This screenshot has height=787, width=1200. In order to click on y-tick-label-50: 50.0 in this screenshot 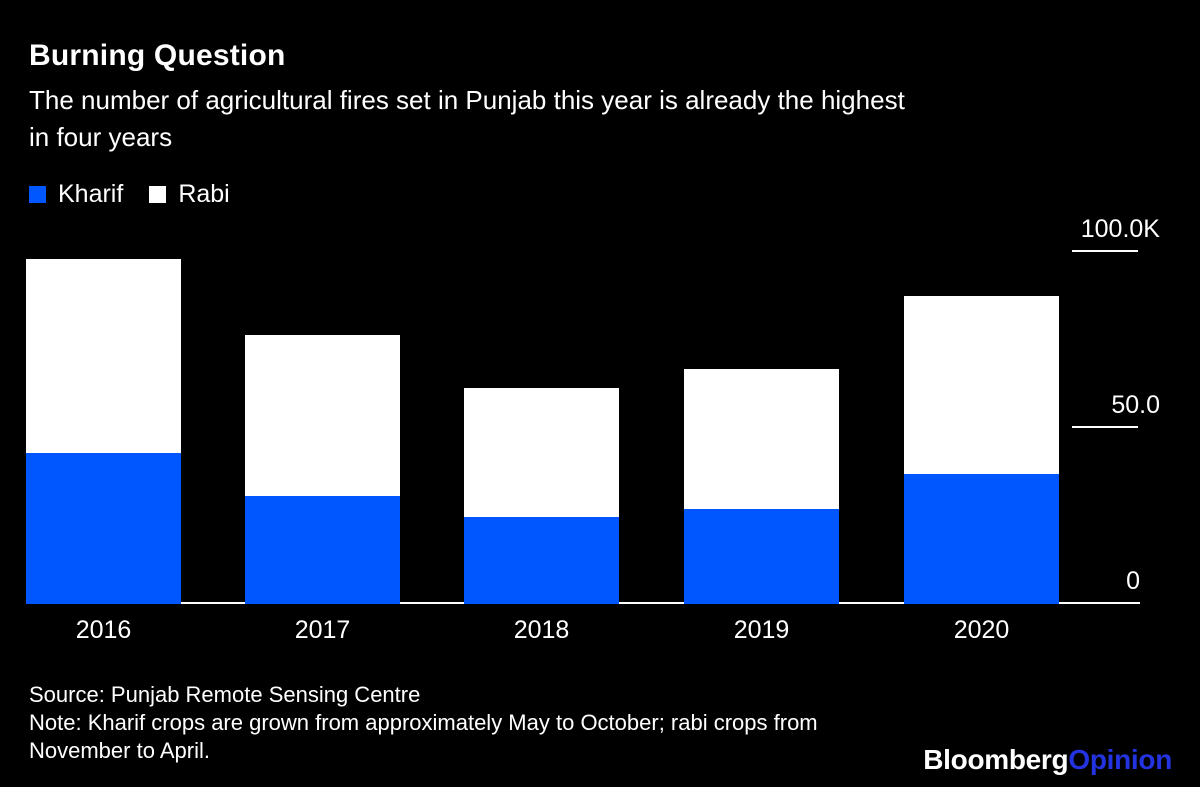, I will do `click(1135, 404)`.